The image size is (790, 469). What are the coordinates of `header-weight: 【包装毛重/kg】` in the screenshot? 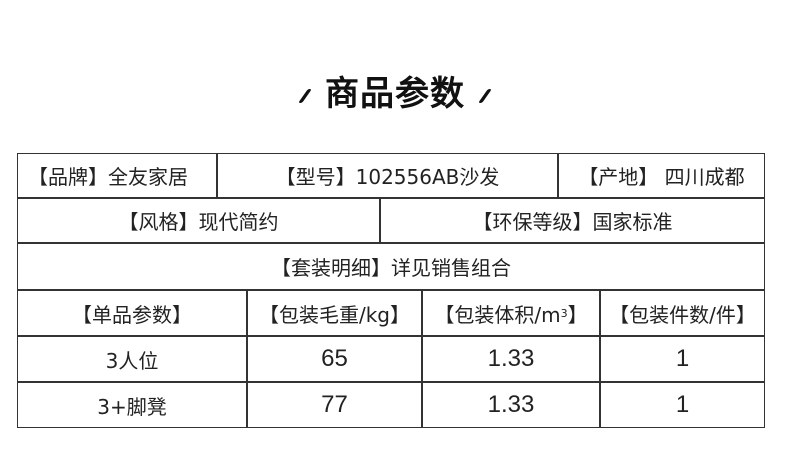 It's located at (334, 313).